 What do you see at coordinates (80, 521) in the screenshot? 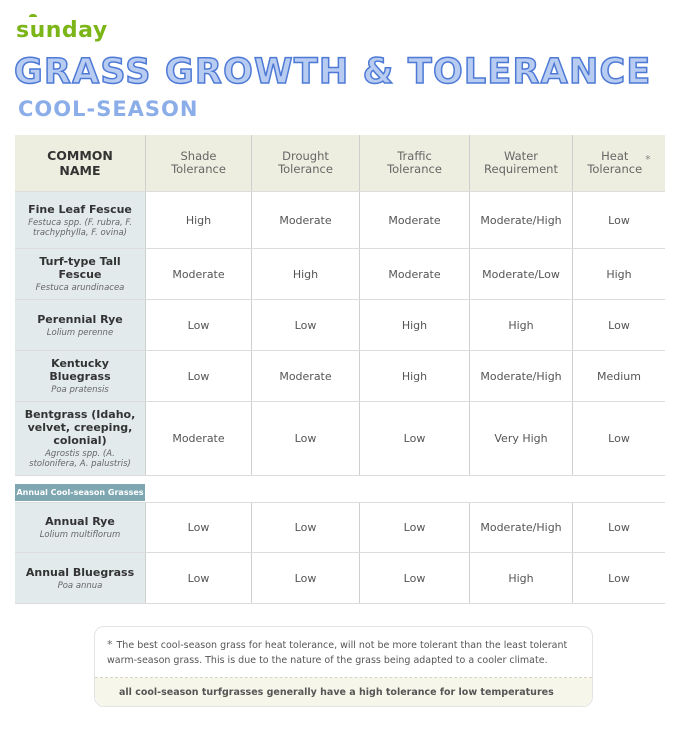
I see `grass-name: Annual Rye` at bounding box center [80, 521].